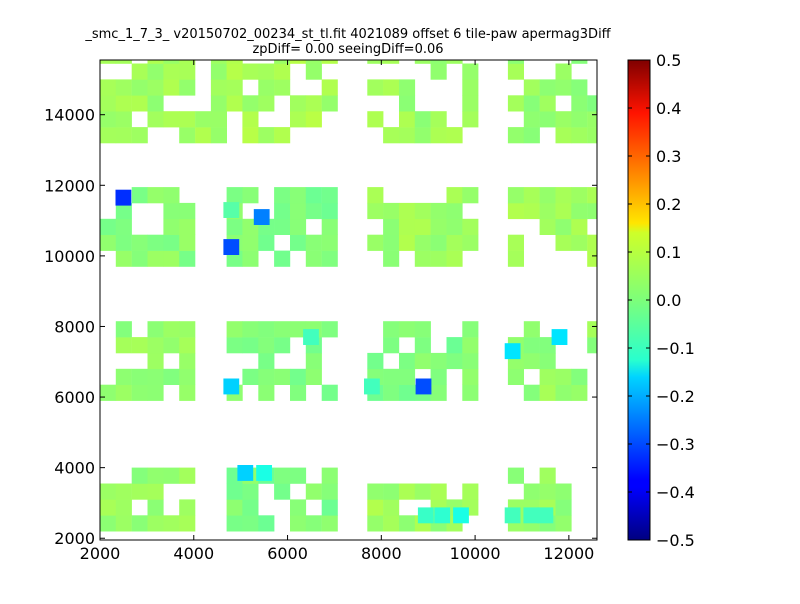 The width and height of the screenshot is (800, 604). I want to click on x-tick-label: 6000, so click(287, 553).